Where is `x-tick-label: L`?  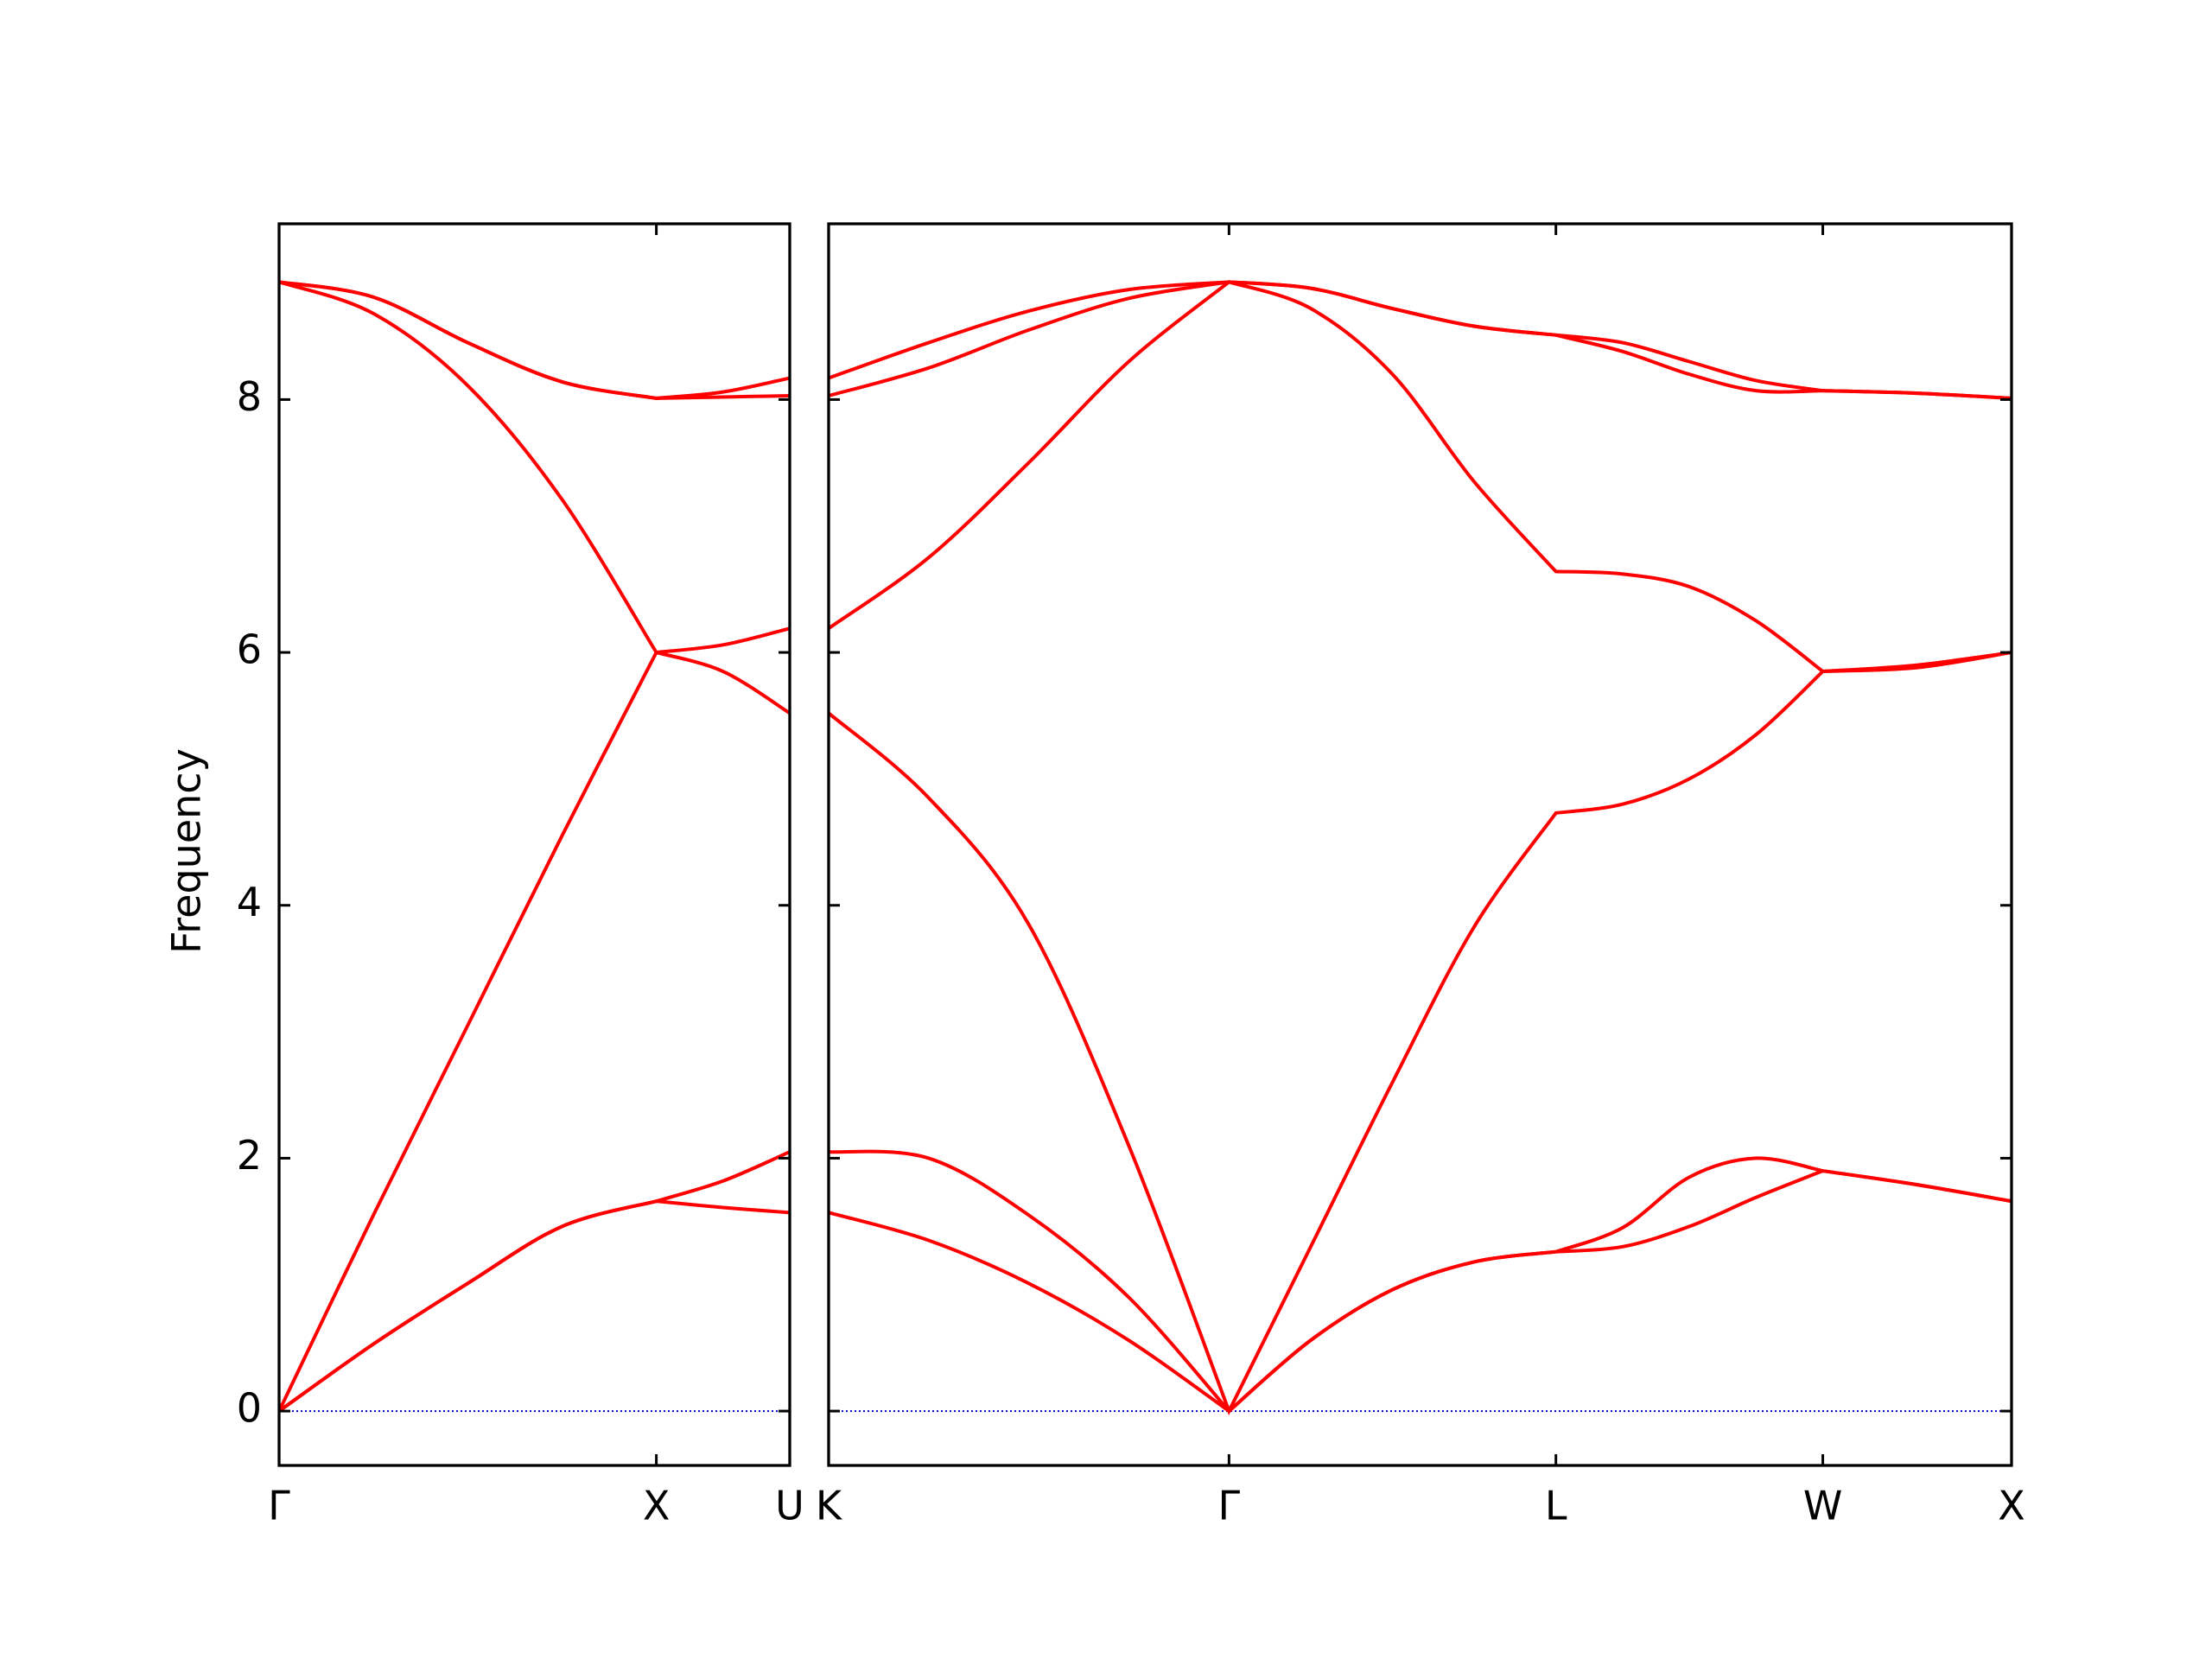 x-tick-label: L is located at coordinates (1556, 1506).